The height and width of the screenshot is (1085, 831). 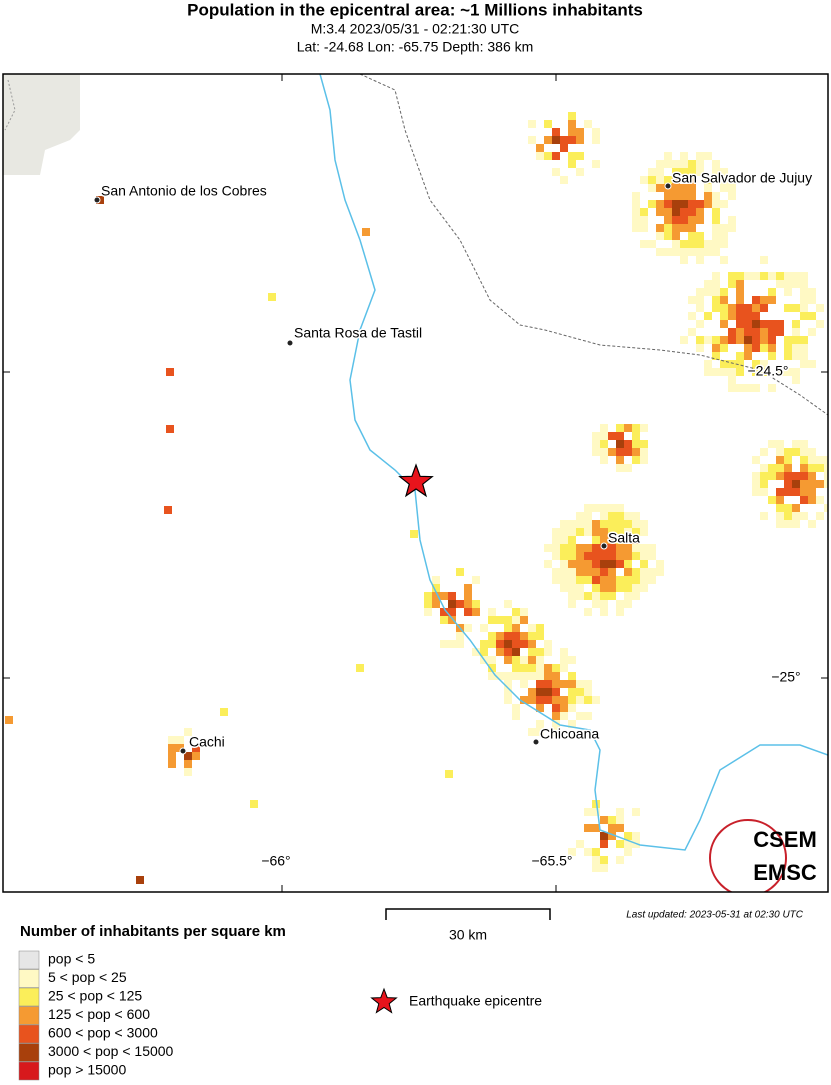 What do you see at coordinates (785, 872) in the screenshot?
I see `logo-text: EMSC` at bounding box center [785, 872].